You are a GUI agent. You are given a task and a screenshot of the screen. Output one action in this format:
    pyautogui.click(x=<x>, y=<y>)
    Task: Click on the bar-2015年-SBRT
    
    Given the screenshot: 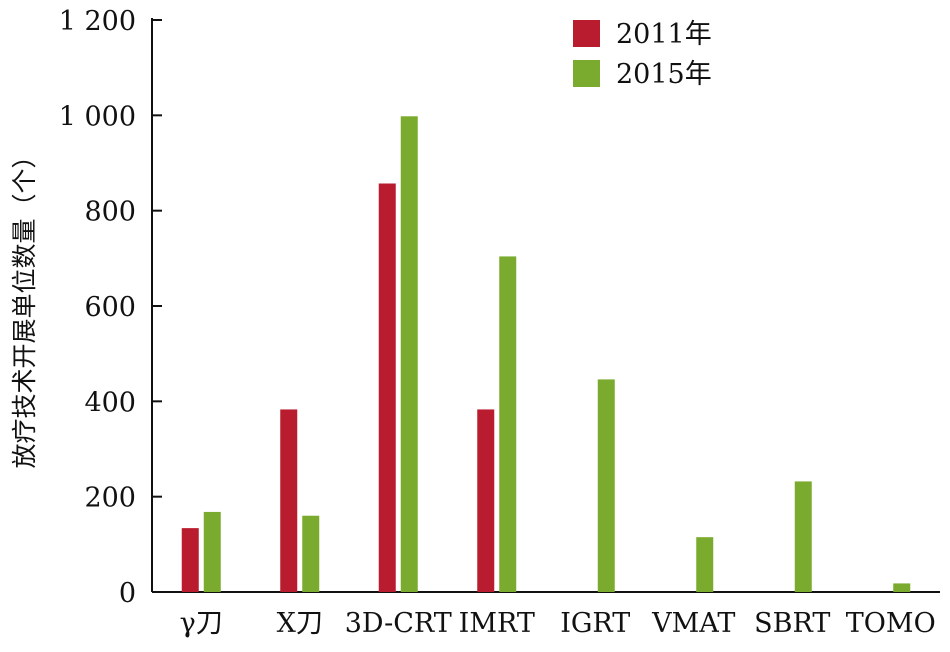 What is the action you would take?
    pyautogui.click(x=803, y=536)
    